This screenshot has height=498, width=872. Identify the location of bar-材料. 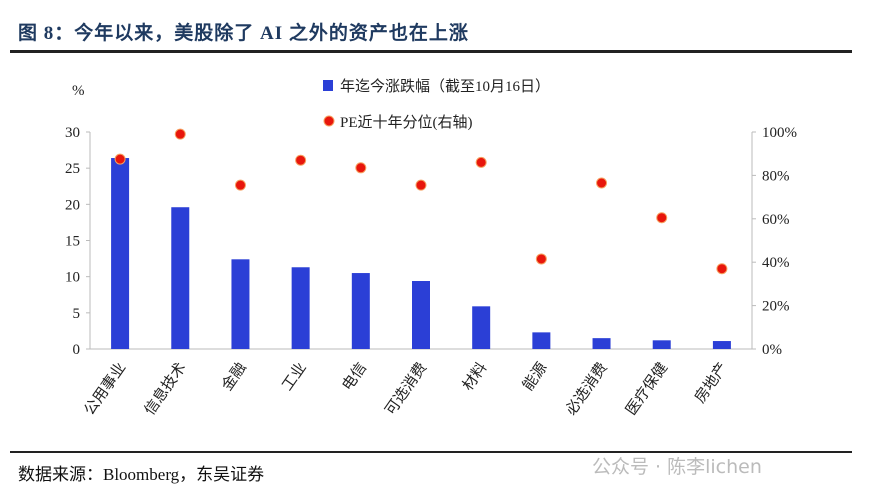
(481, 327).